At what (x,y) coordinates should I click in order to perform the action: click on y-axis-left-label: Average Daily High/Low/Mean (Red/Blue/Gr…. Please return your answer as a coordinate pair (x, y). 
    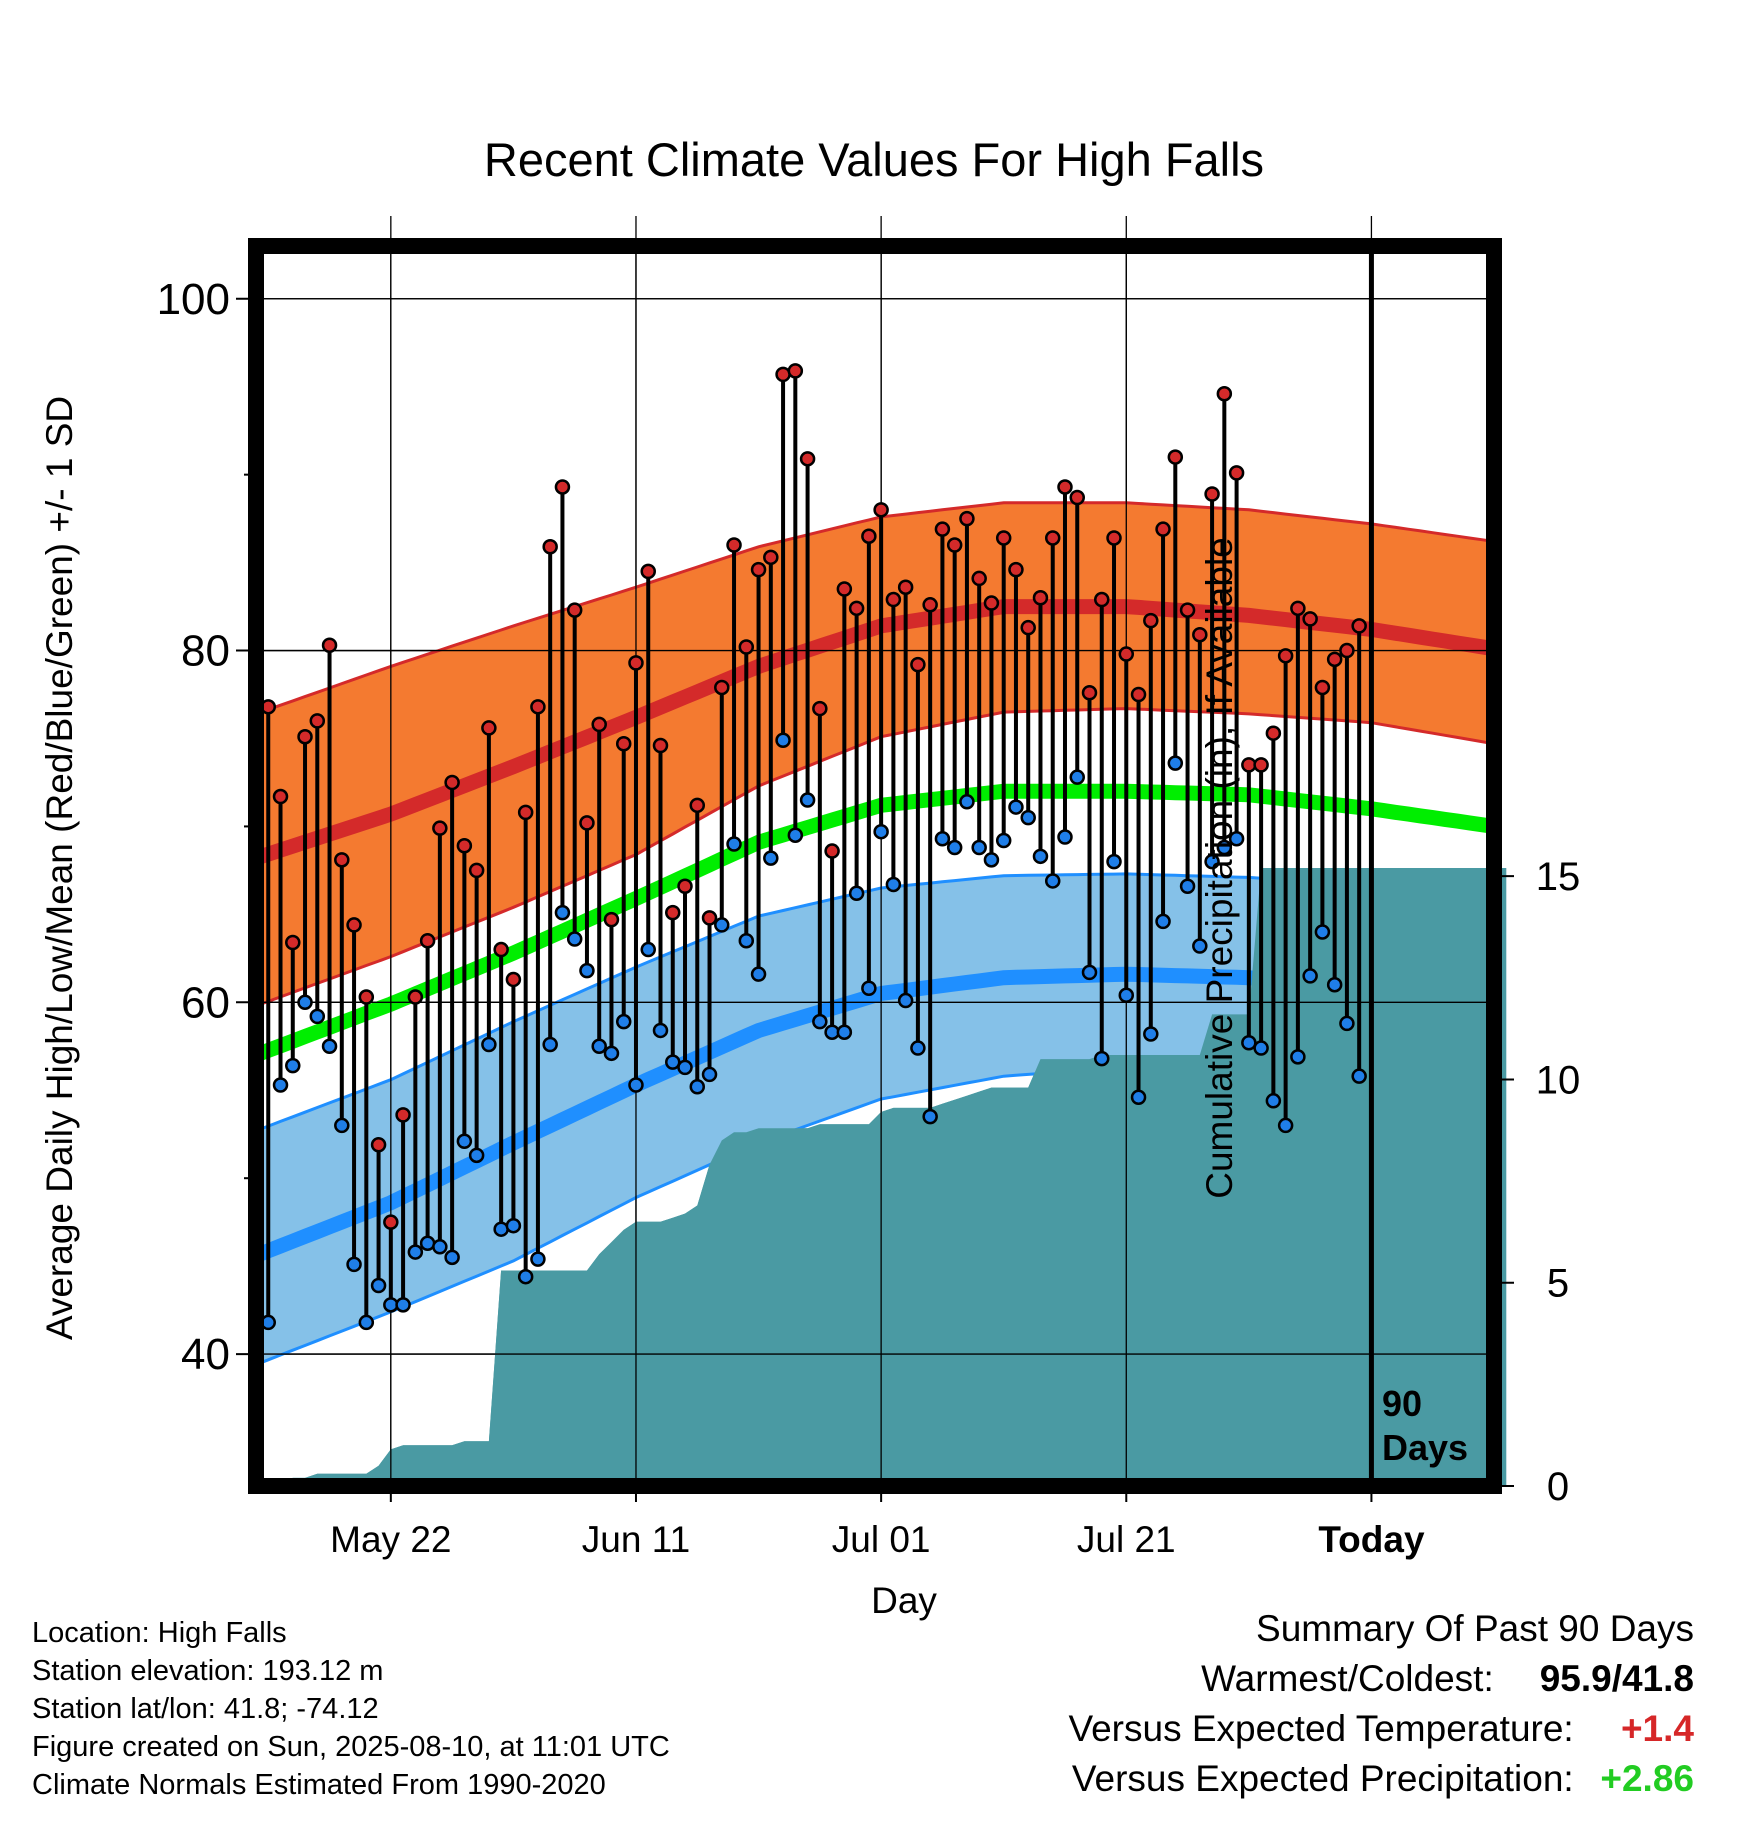
    Looking at the image, I should click on (59, 868).